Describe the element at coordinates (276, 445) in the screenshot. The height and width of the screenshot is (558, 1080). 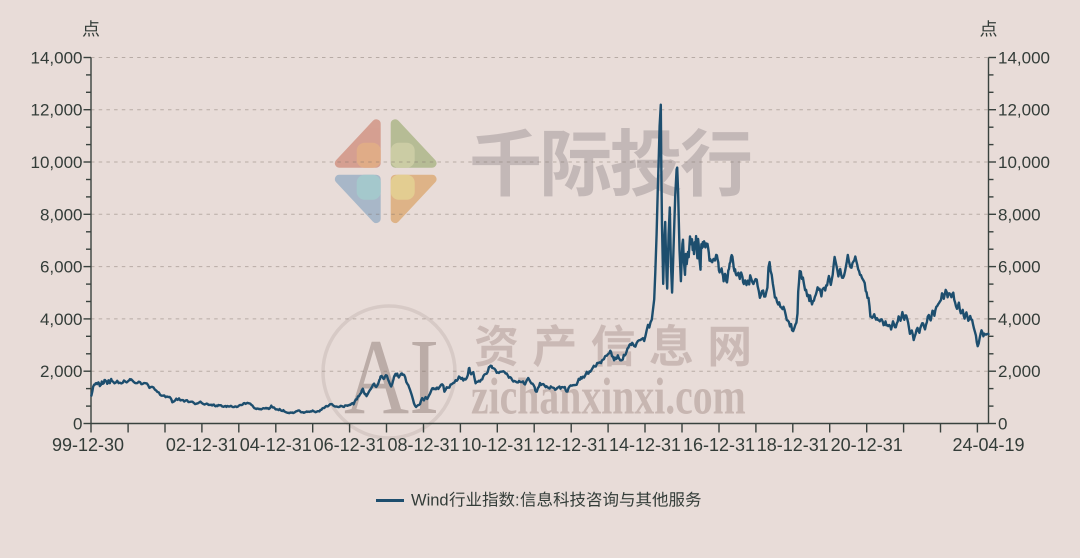
I see `svg-text: 04-12-31` at that location.